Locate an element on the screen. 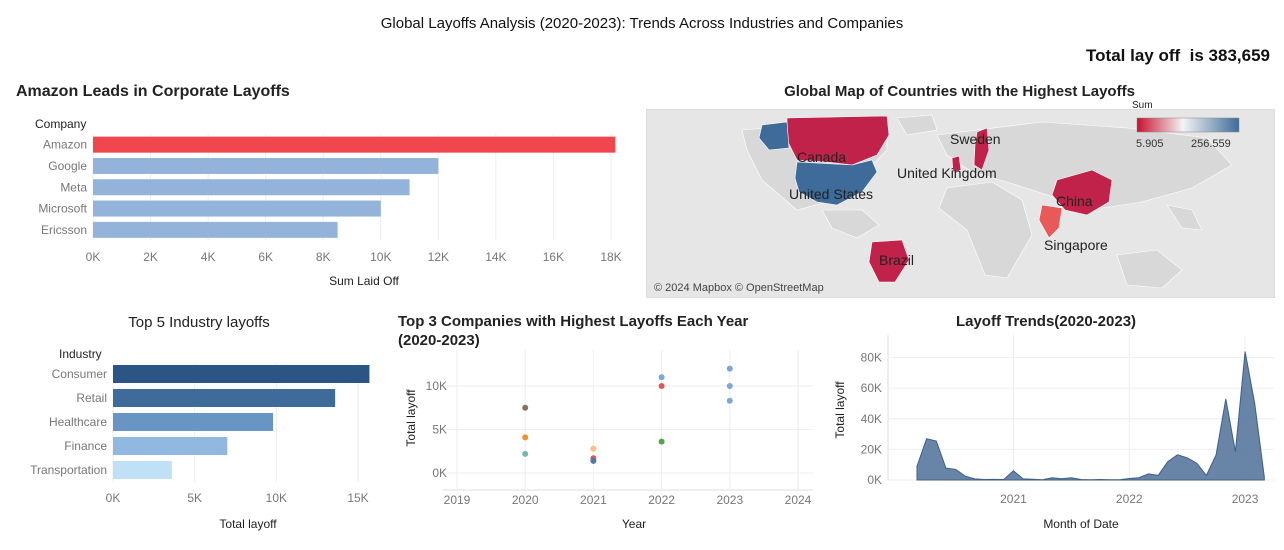 The width and height of the screenshot is (1284, 550). bar-consumer is located at coordinates (241, 374).